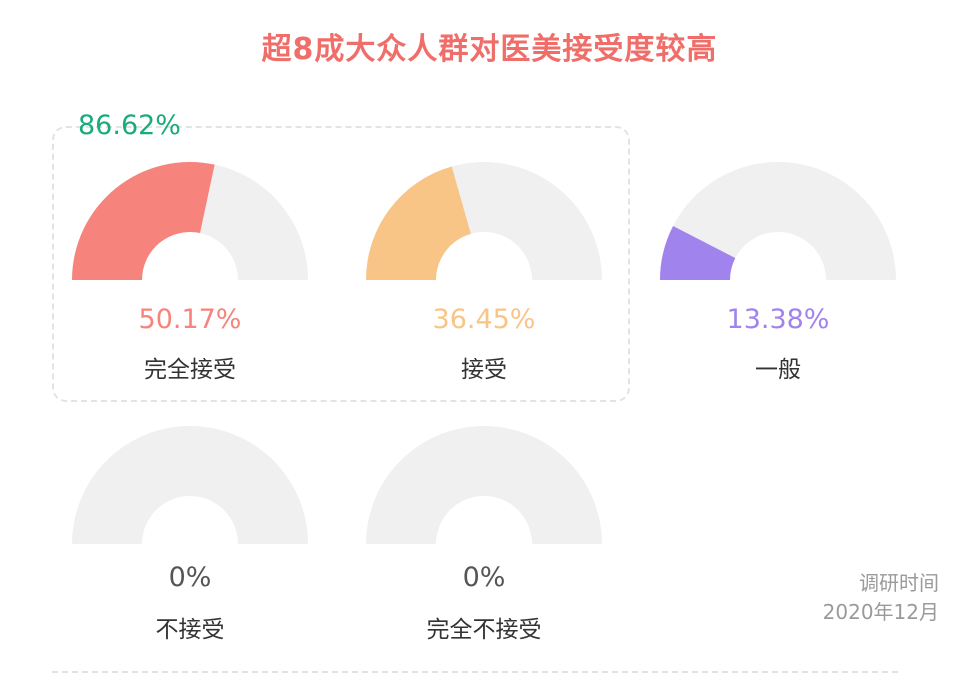 Image resolution: width=979 pixels, height=683 pixels. I want to click on gauge-value: 13.38%, so click(778, 319).